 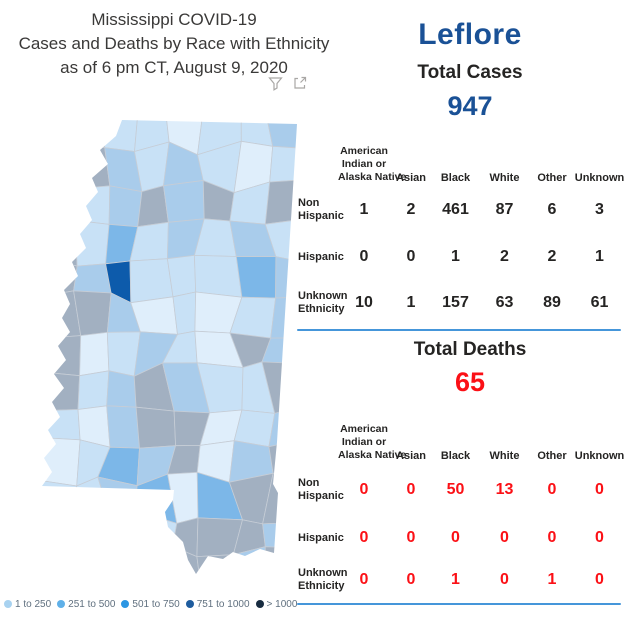 I want to click on legend-item-4: 751 to 1000, so click(x=217, y=604).